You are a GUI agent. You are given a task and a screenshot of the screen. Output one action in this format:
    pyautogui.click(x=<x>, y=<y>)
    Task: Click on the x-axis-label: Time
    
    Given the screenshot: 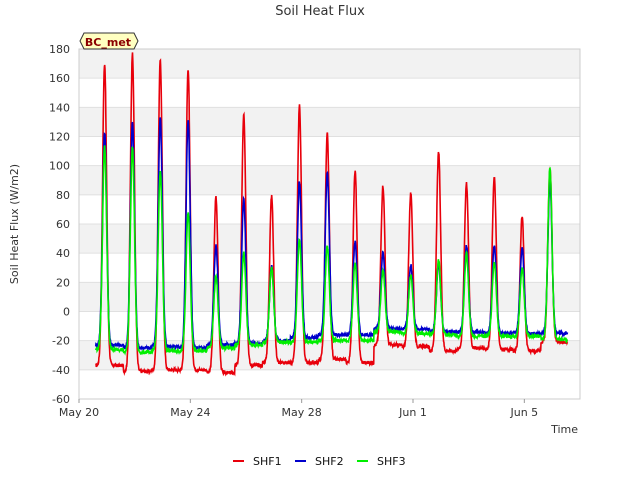 What is the action you would take?
    pyautogui.click(x=564, y=429)
    